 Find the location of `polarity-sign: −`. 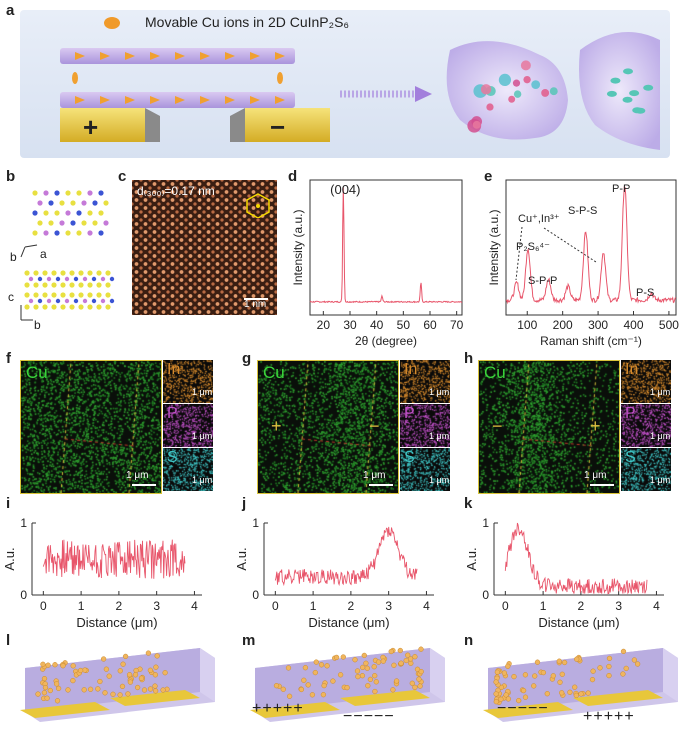

polarity-sign: − is located at coordinates (374, 426).